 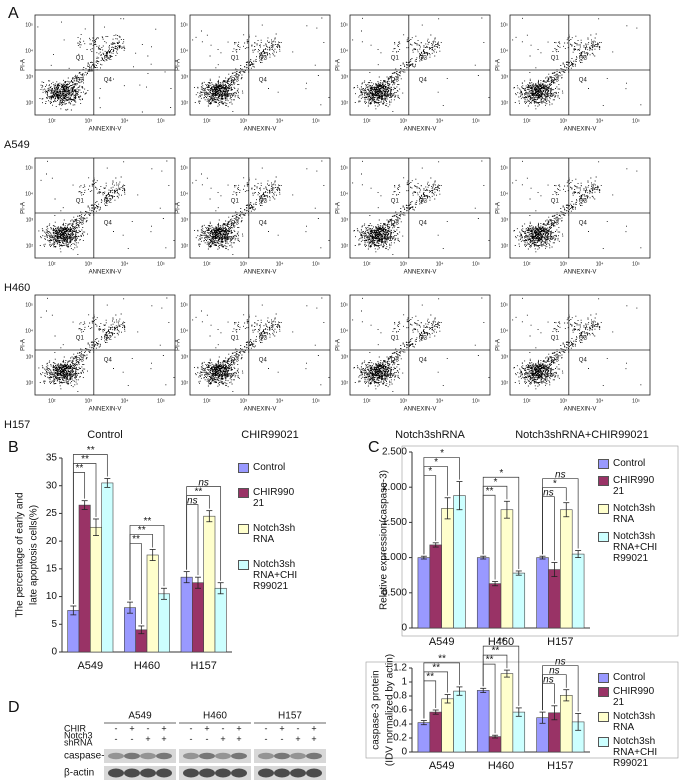 I want to click on x-tick-label: H460, so click(x=501, y=642).